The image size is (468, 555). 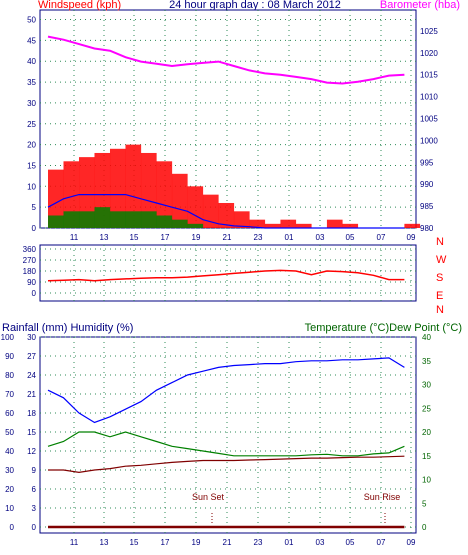 I want to click on windspeed-tick-label: 15, so click(x=31, y=165).